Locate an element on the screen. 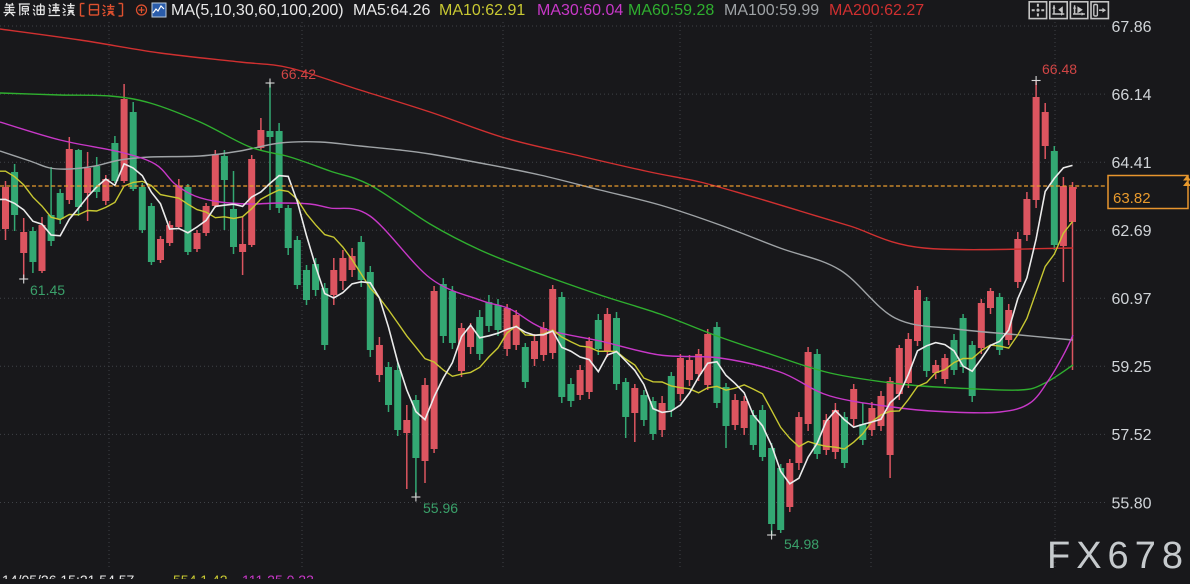  svg-text: 66.48 is located at coordinates (1059, 69).